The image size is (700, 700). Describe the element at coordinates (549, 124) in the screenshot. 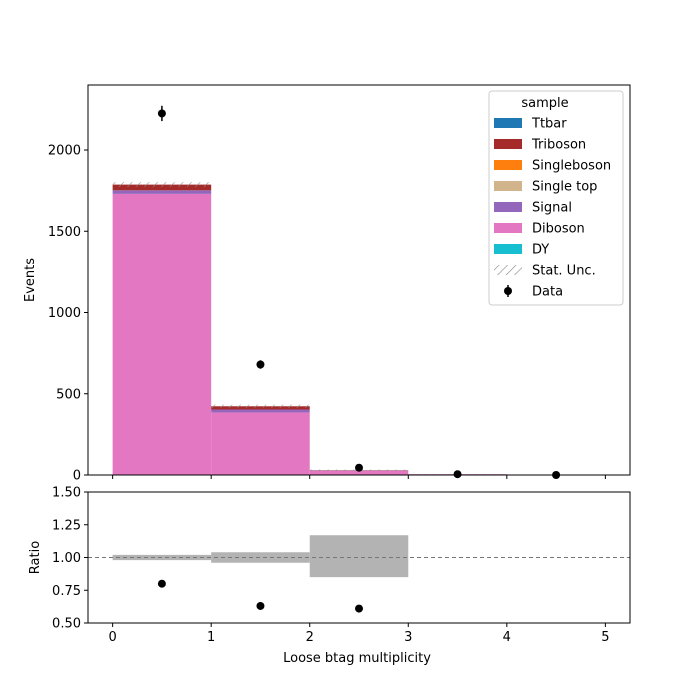

I see `legend-label-ttbar: Ttbar` at that location.